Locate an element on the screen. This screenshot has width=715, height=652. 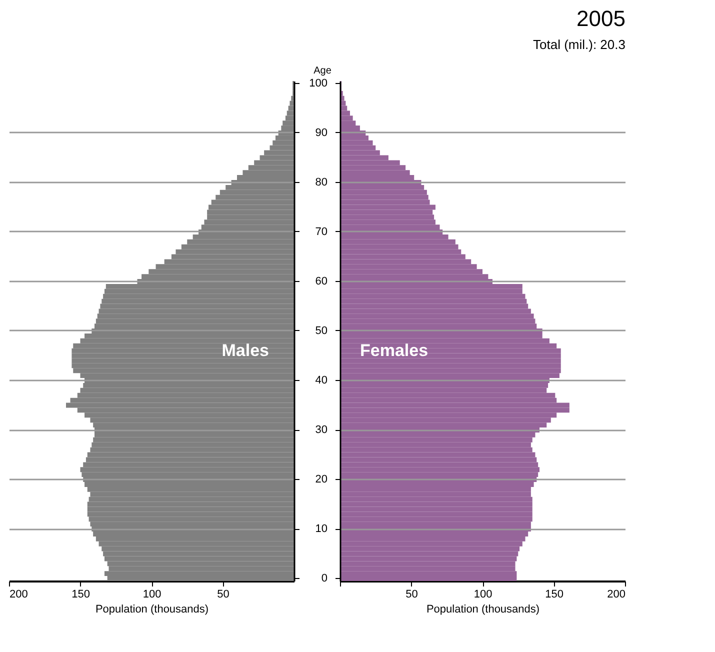
y-tick-label: 20 is located at coordinates (321, 480).